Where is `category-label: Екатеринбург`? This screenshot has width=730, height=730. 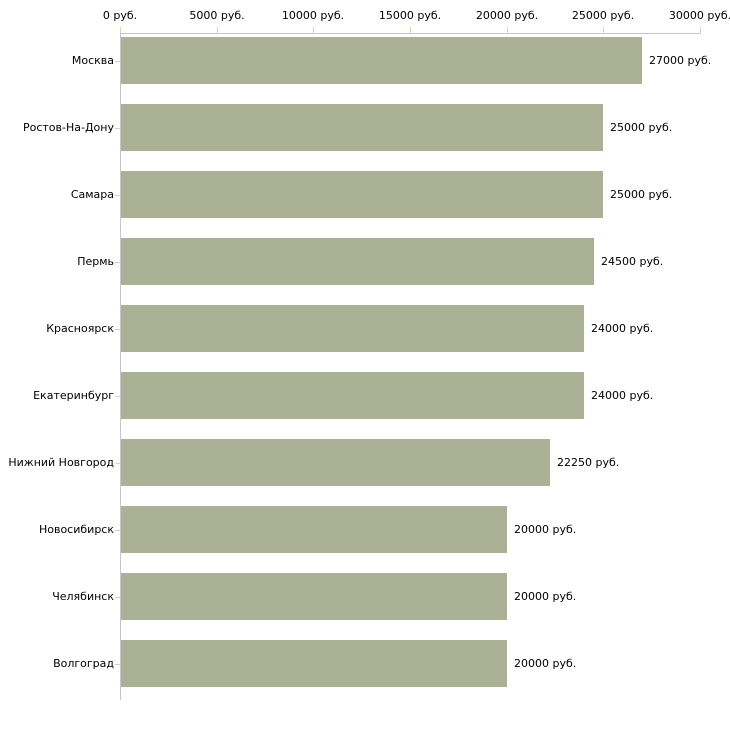
category-label: Екатеринбург is located at coordinates (73, 395).